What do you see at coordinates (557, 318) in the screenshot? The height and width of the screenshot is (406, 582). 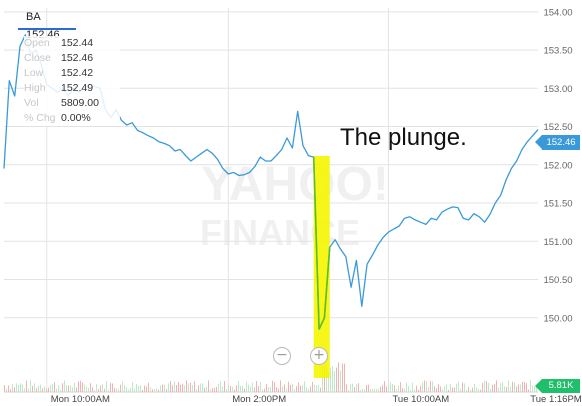 I see `y-tick-label: 150.00` at bounding box center [557, 318].